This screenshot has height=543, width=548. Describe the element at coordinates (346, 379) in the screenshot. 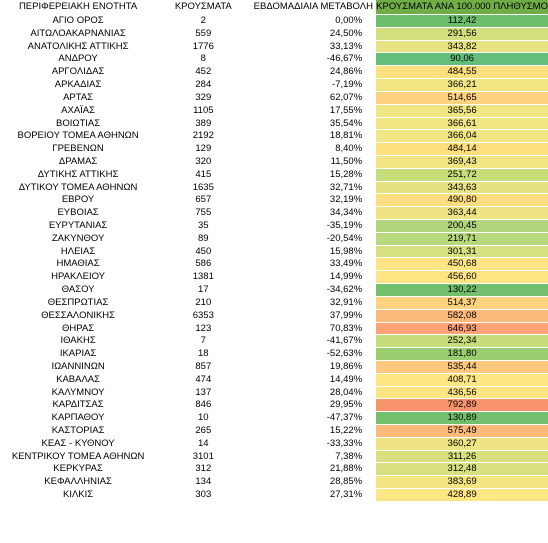

I see `weekly-change-cell: 14,49%` at that location.